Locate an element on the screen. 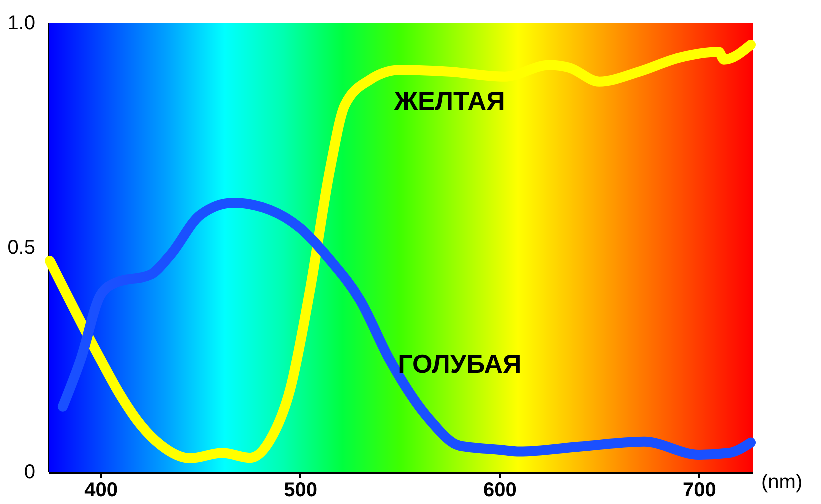  x-tick-label: 400 is located at coordinates (101, 491).